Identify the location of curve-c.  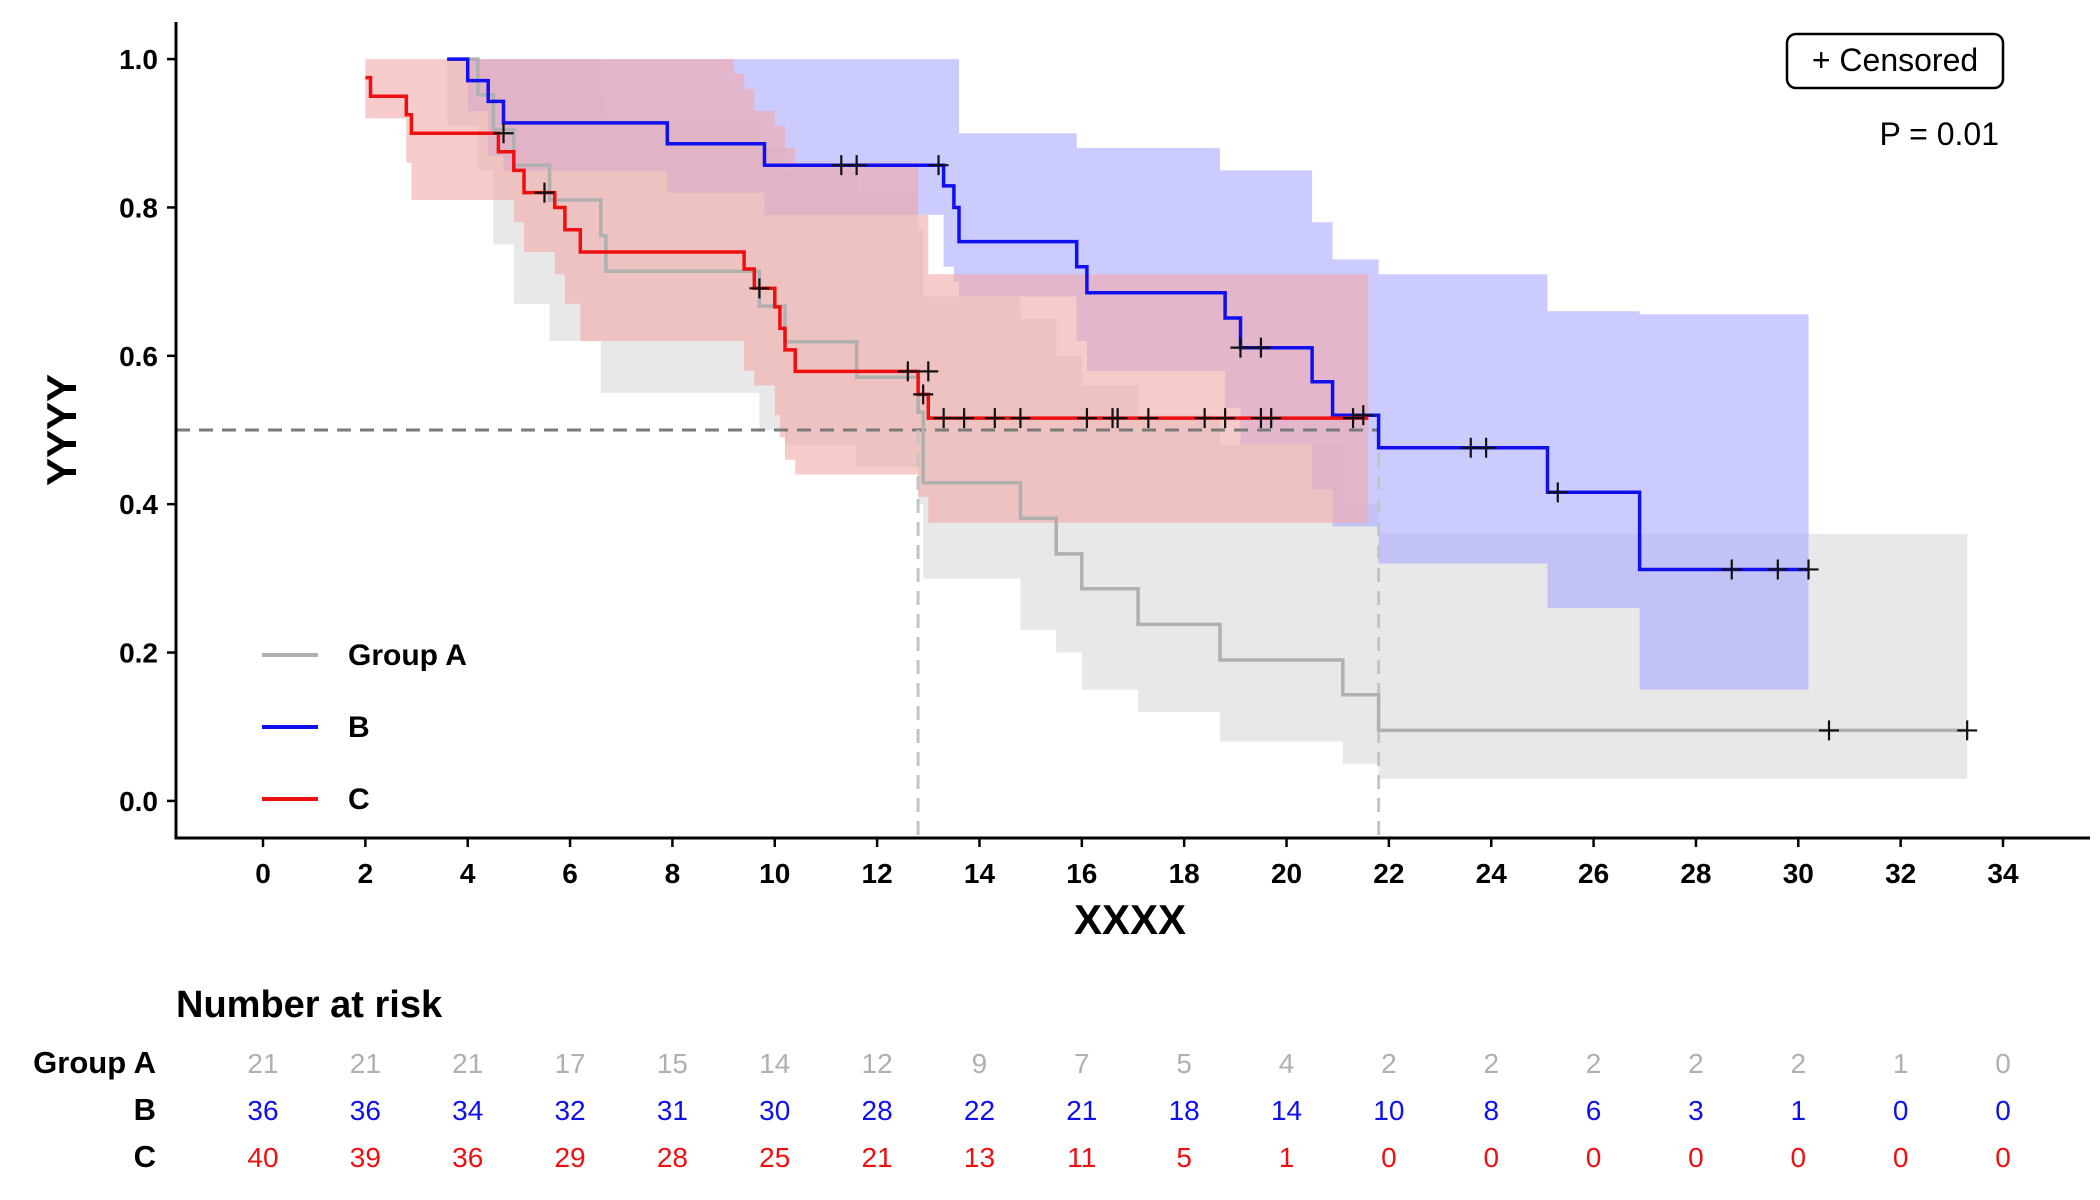
(867, 247).